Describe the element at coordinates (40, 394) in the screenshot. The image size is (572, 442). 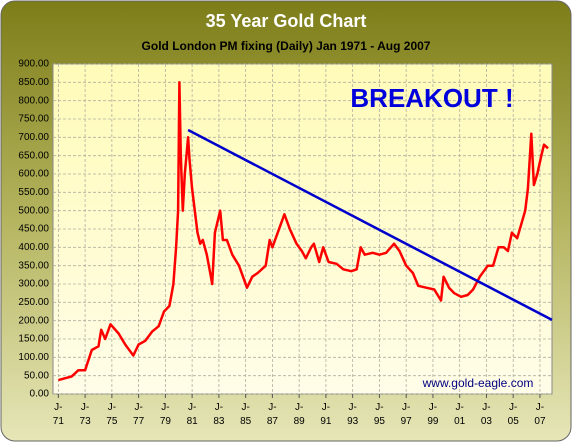
I see `y-tick-label: 0.00` at that location.